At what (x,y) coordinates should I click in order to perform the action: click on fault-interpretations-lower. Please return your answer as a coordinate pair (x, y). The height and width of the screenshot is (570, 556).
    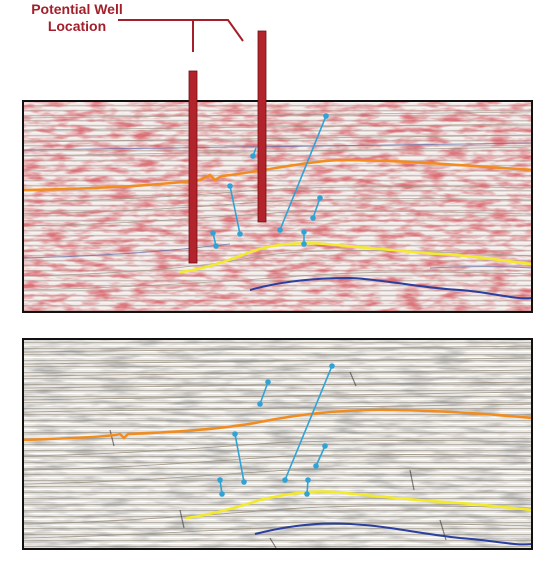
    Looking at the image, I should click on (276, 430).